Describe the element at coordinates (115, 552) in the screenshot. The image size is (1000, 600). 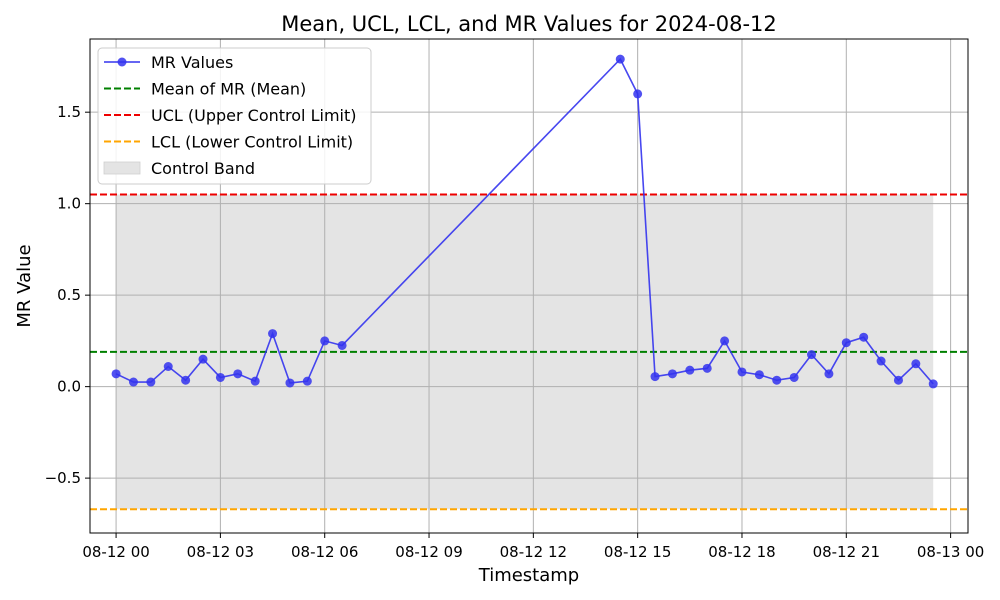
I see `x-tick-label: 08-12 00` at that location.